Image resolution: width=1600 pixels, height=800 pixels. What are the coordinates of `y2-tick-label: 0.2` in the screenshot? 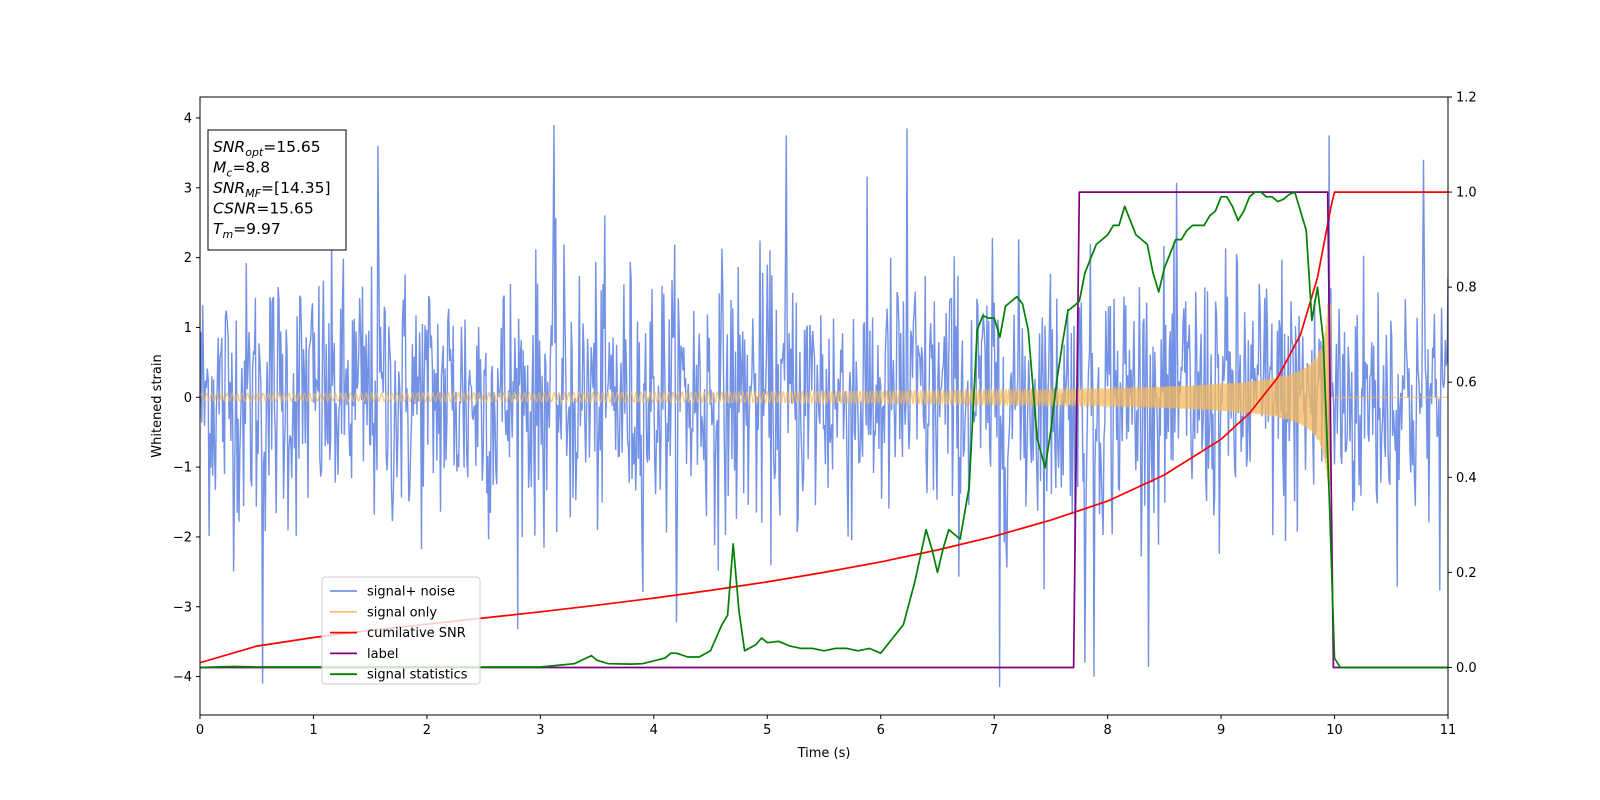 It's located at (1466, 573).